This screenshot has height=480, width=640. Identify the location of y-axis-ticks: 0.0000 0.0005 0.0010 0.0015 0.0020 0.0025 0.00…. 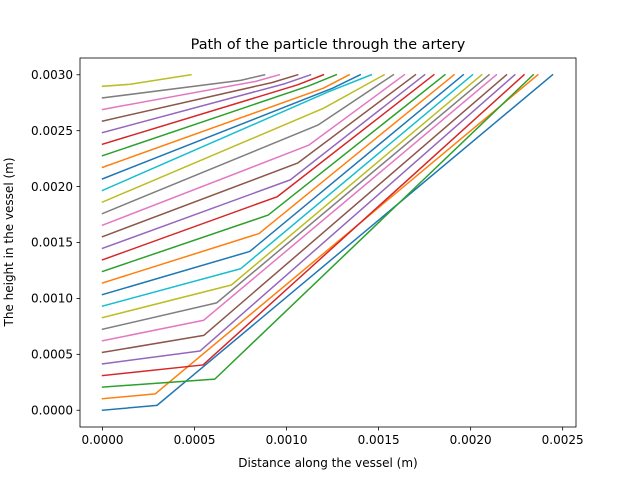
(55, 242).